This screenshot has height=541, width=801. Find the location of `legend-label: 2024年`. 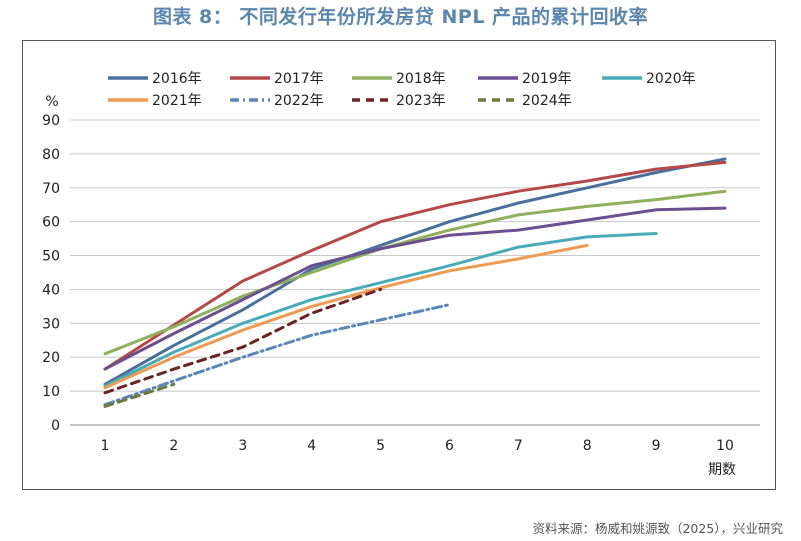

legend-label: 2024年 is located at coordinates (547, 101).